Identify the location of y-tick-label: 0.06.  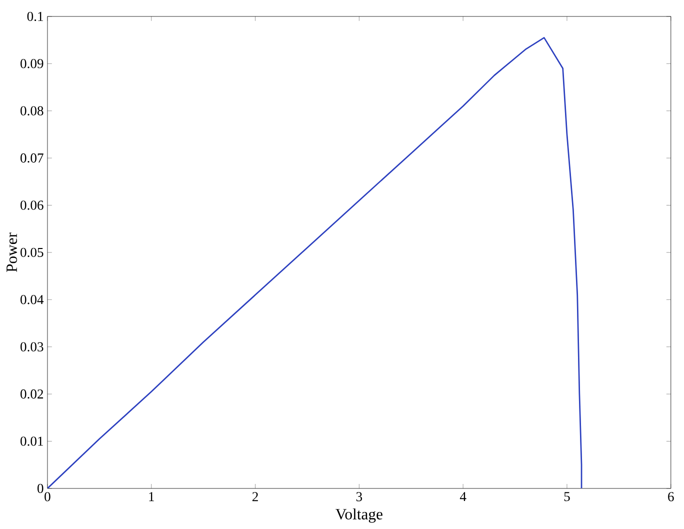
(32, 205).